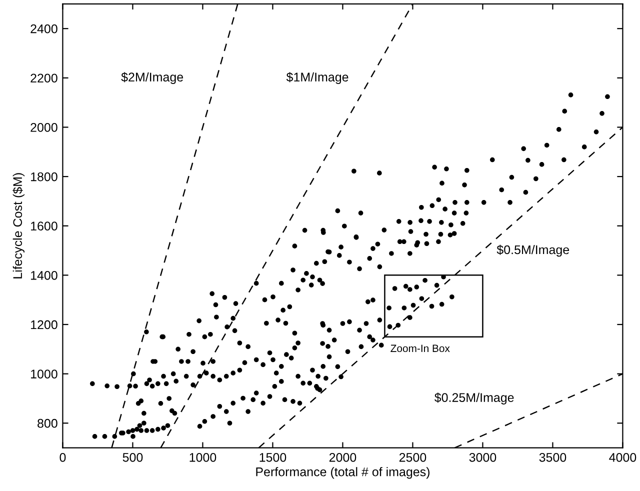 This screenshot has height=491, width=640. Describe the element at coordinates (44, 275) in the screenshot. I see `y-tick-label: 1400` at that location.